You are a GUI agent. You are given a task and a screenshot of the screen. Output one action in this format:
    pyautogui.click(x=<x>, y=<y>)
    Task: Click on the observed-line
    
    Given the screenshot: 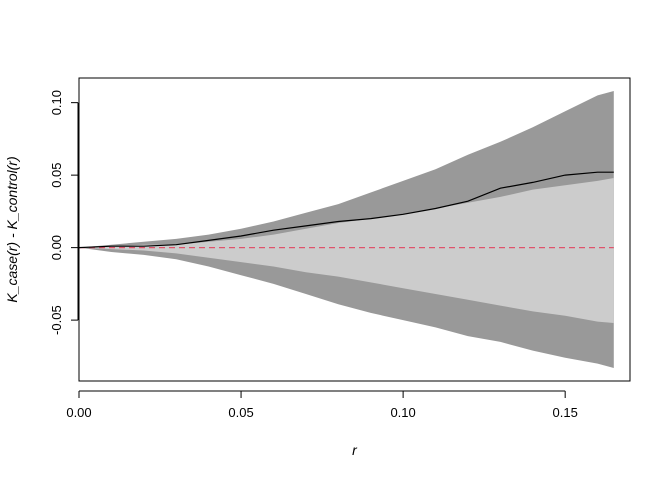 What is the action you would take?
    pyautogui.click(x=346, y=210)
    